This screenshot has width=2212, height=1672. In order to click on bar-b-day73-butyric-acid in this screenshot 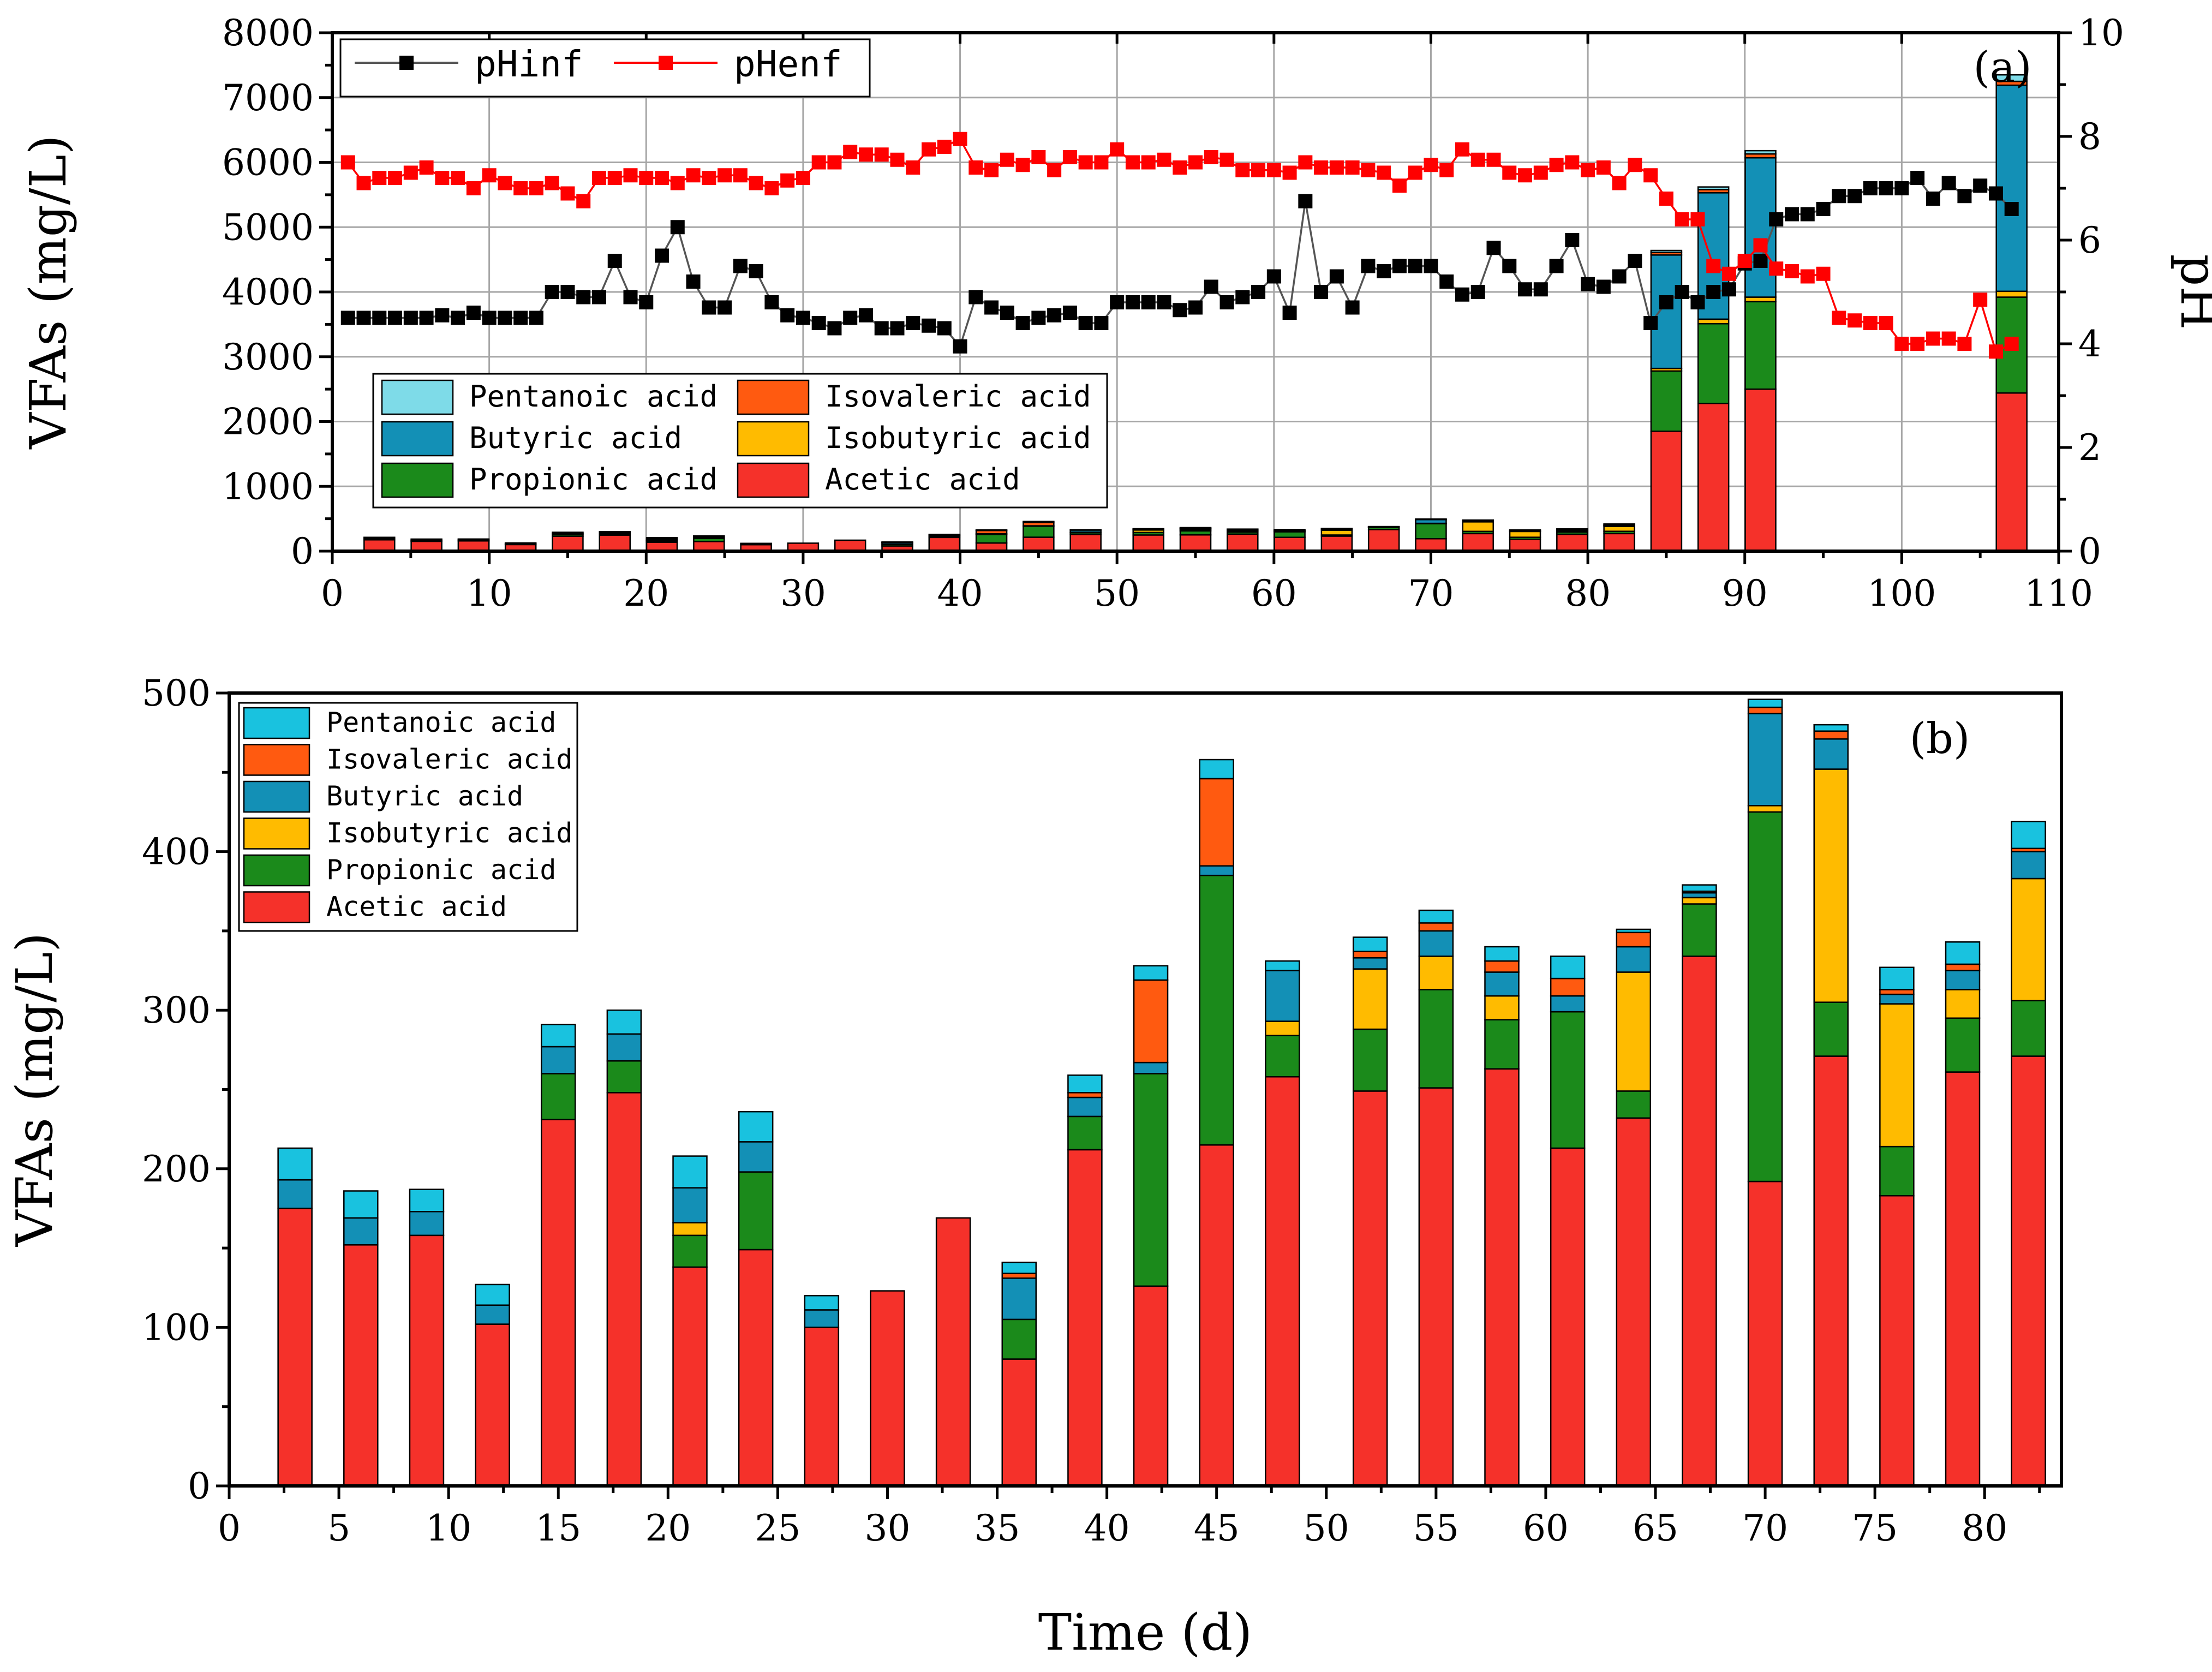, I will do `click(1831, 754)`.